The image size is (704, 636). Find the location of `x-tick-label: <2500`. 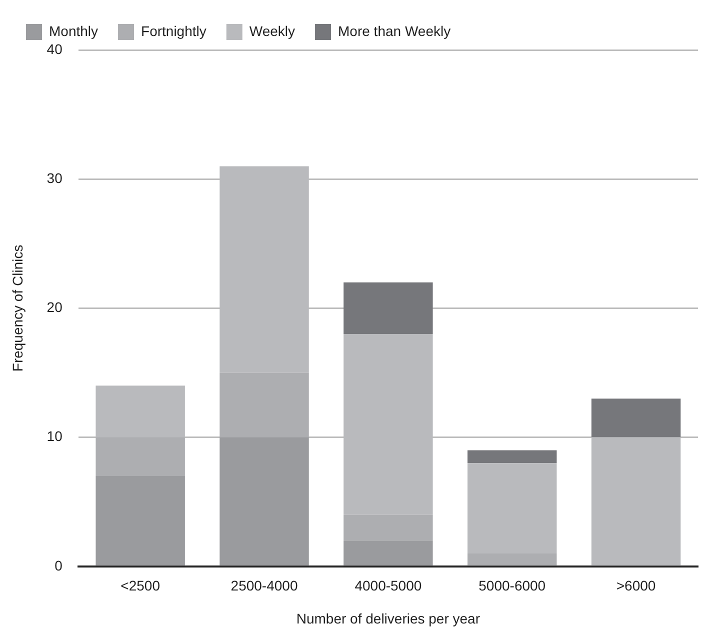

x-tick-label: <2500 is located at coordinates (140, 586).